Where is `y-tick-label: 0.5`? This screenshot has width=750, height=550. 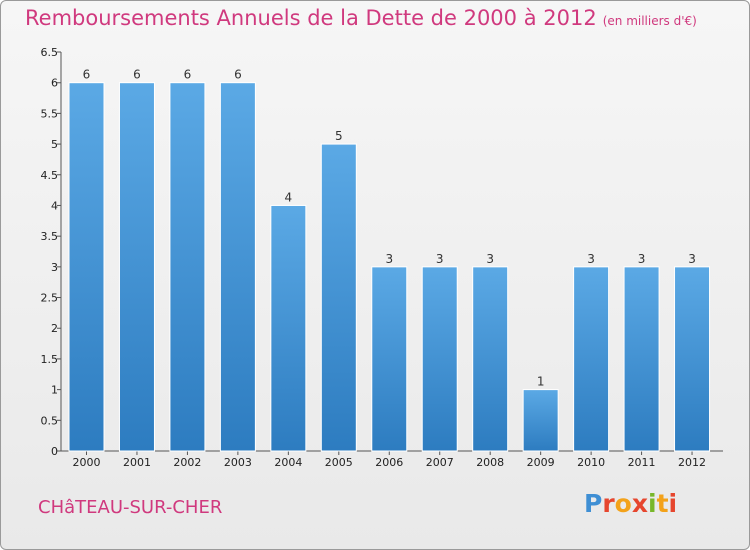
y-tick-label: 0.5 is located at coordinates (50, 420).